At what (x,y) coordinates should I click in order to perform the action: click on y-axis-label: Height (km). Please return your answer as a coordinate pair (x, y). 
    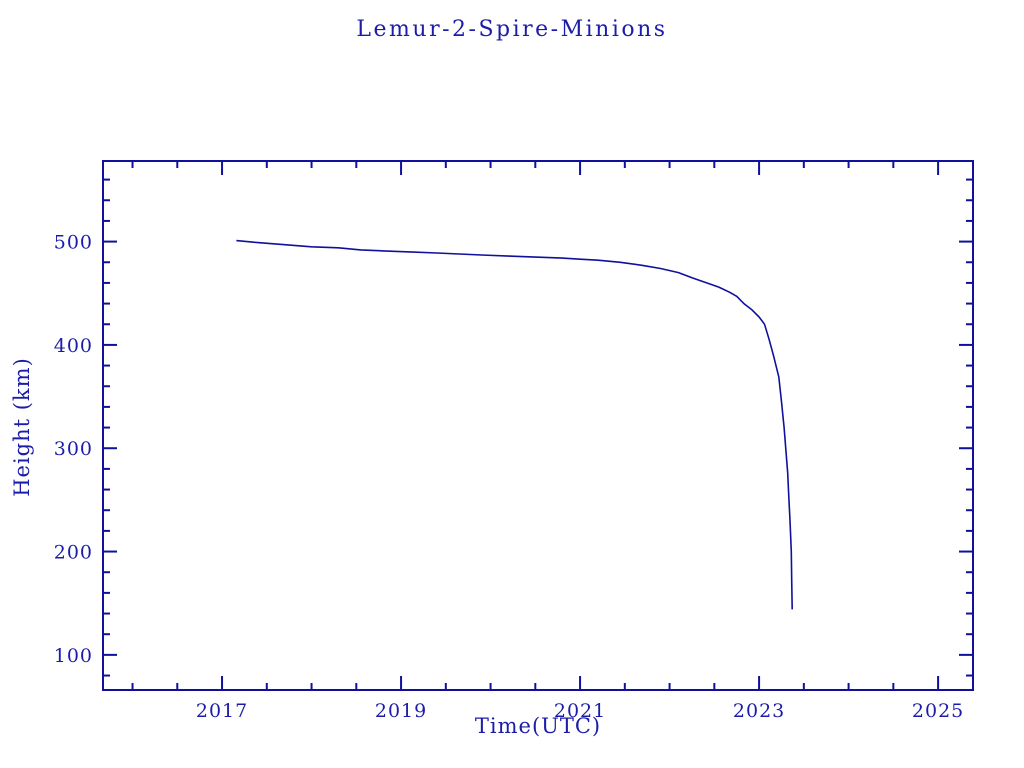
    Looking at the image, I should click on (22, 427).